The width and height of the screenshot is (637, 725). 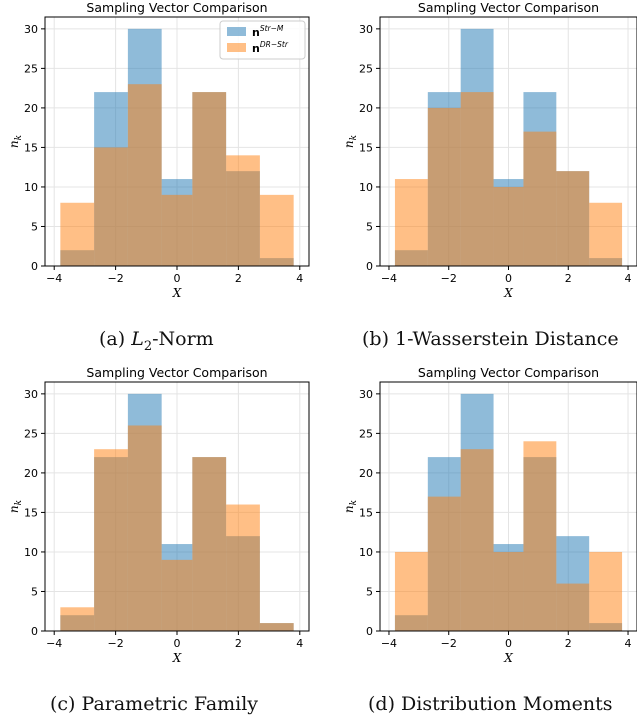 What do you see at coordinates (137, 339) in the screenshot?
I see `caption-math: L` at bounding box center [137, 339].